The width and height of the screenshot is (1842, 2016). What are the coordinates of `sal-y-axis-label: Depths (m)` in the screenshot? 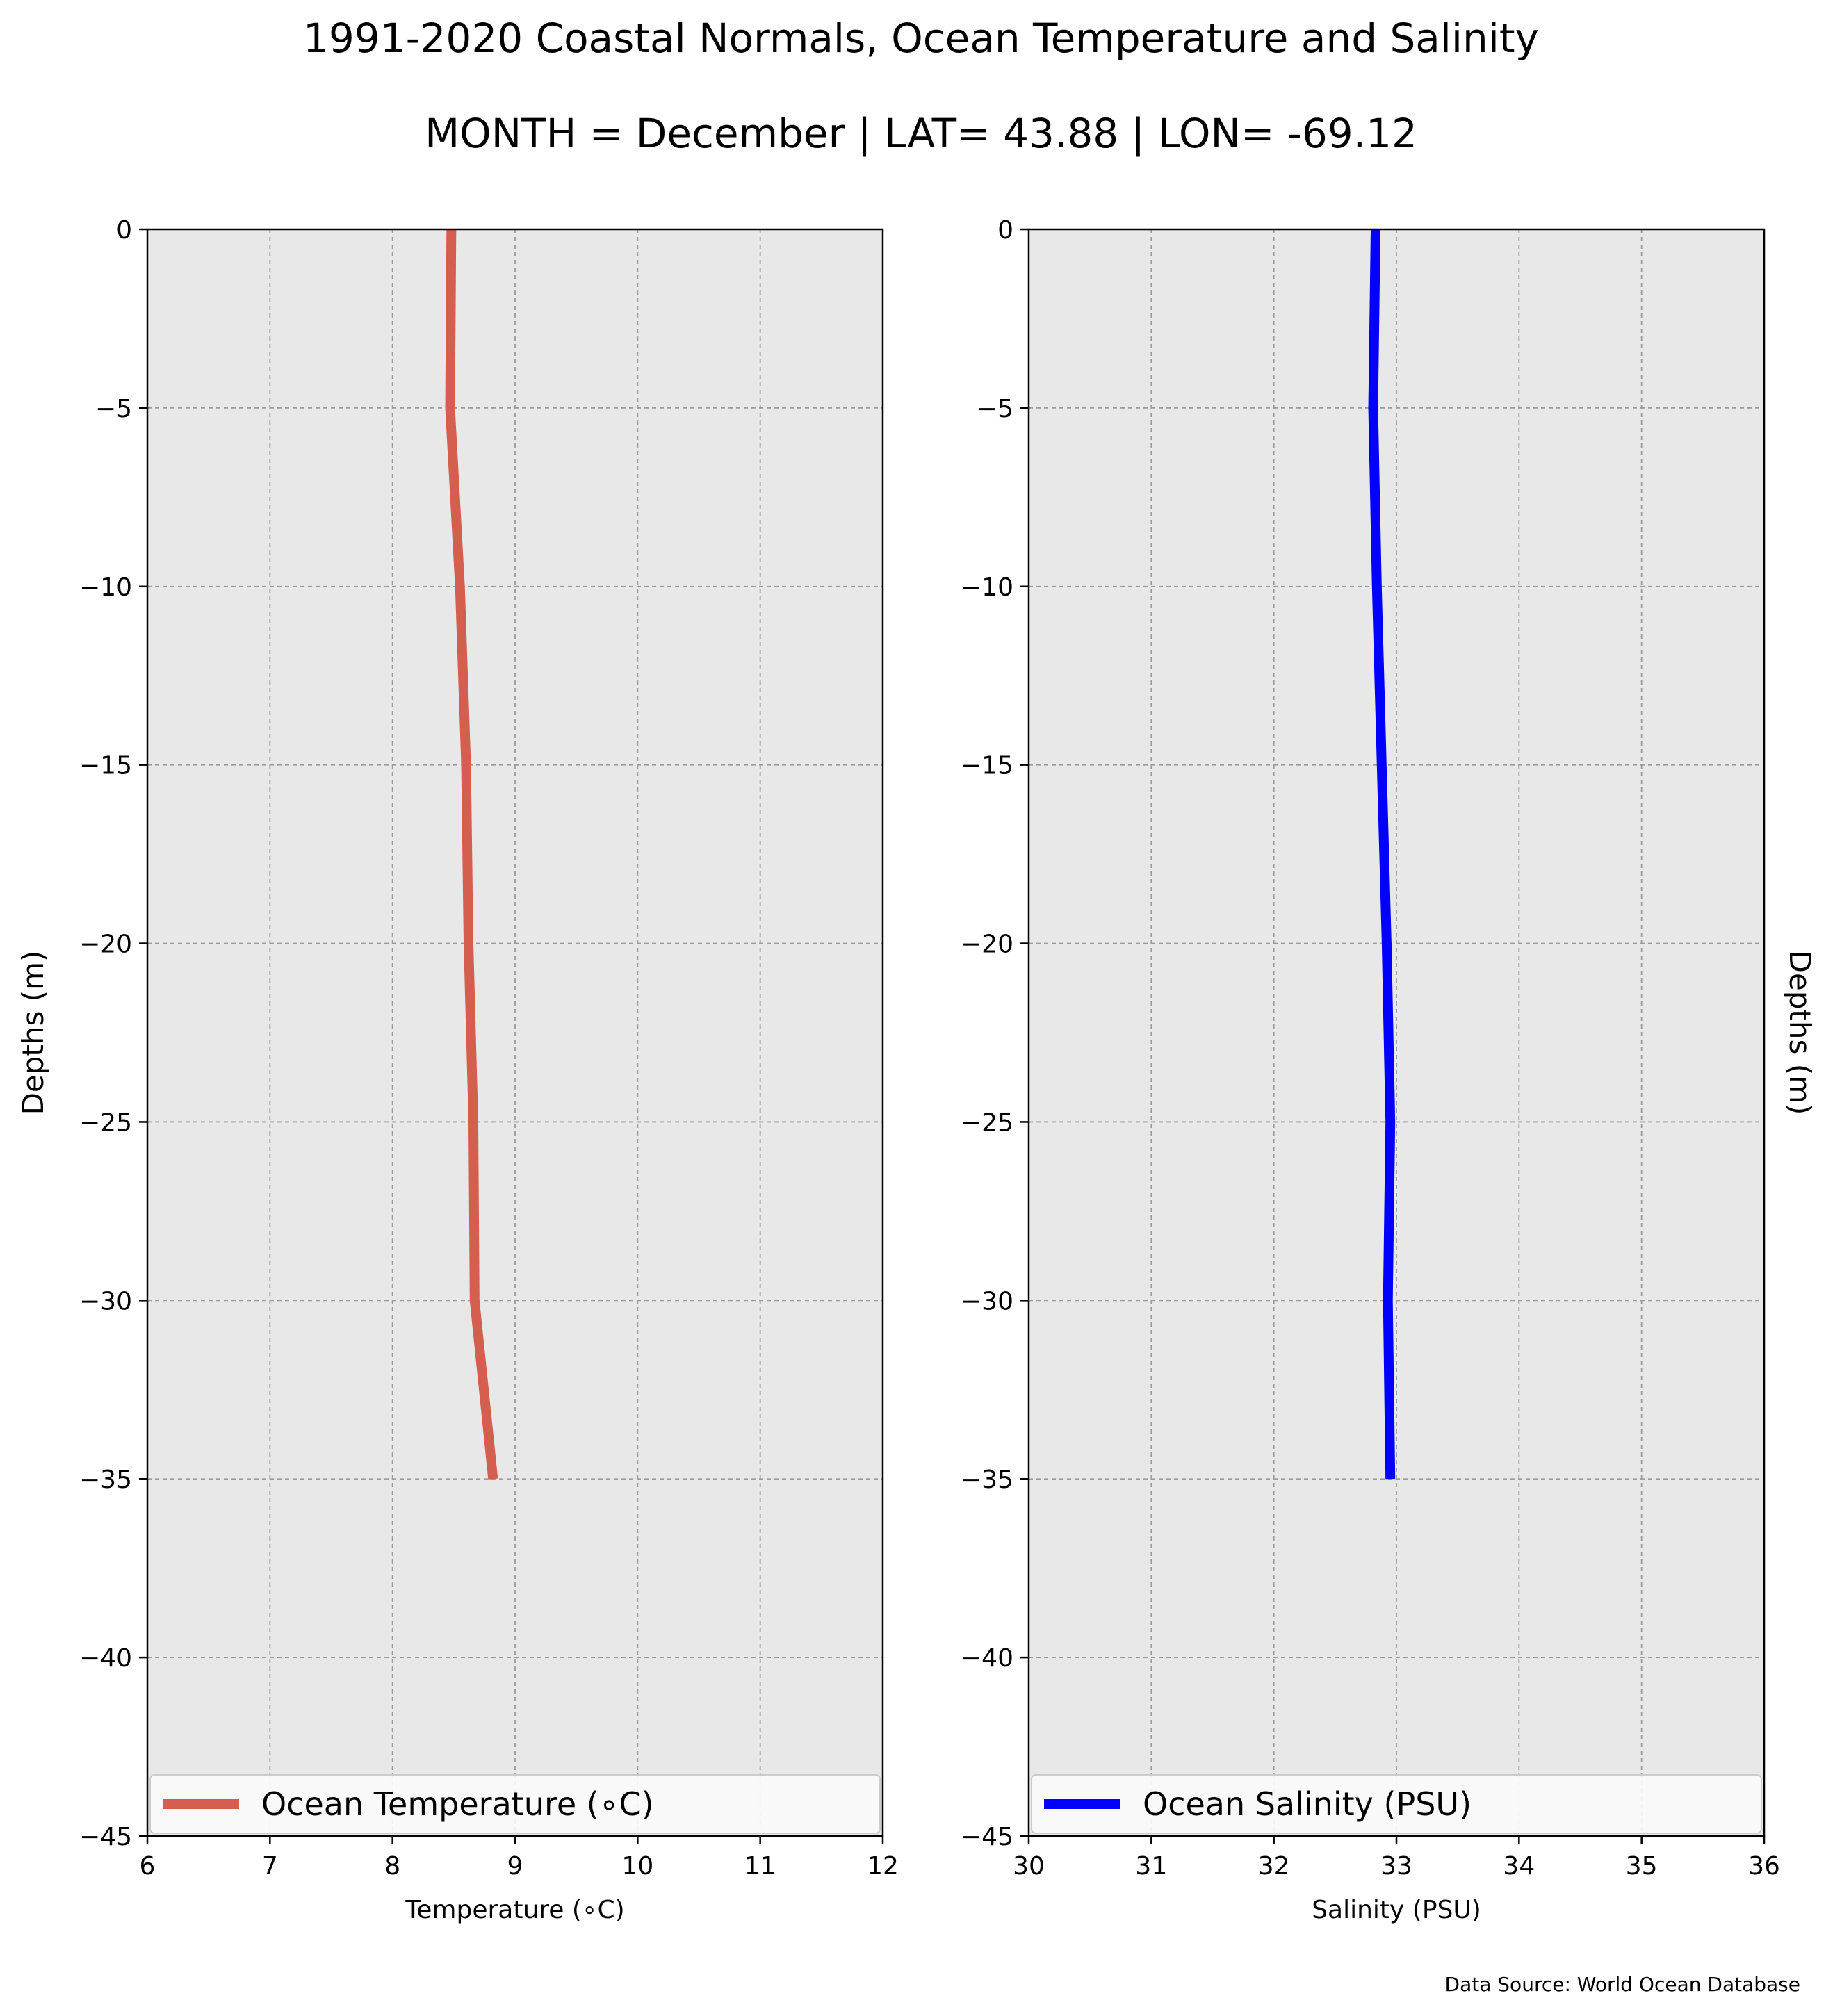 It's located at (1800, 1033).